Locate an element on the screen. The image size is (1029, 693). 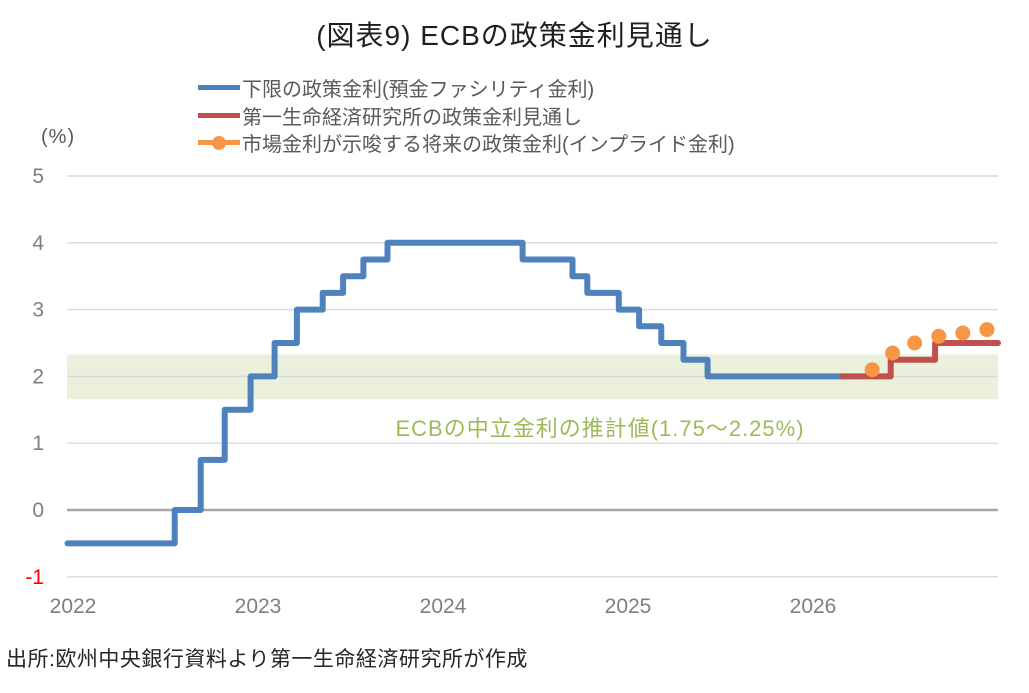
y-tick-label: 1 is located at coordinates (38, 443).